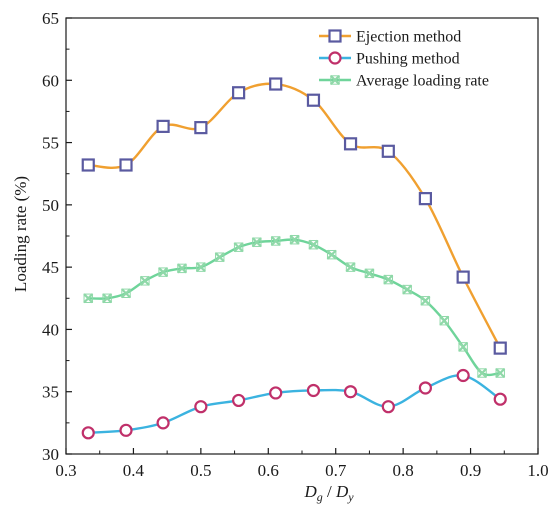 The width and height of the screenshot is (550, 519). What do you see at coordinates (200, 470) in the screenshot?
I see `x-tick-label: 0.5` at bounding box center [200, 470].